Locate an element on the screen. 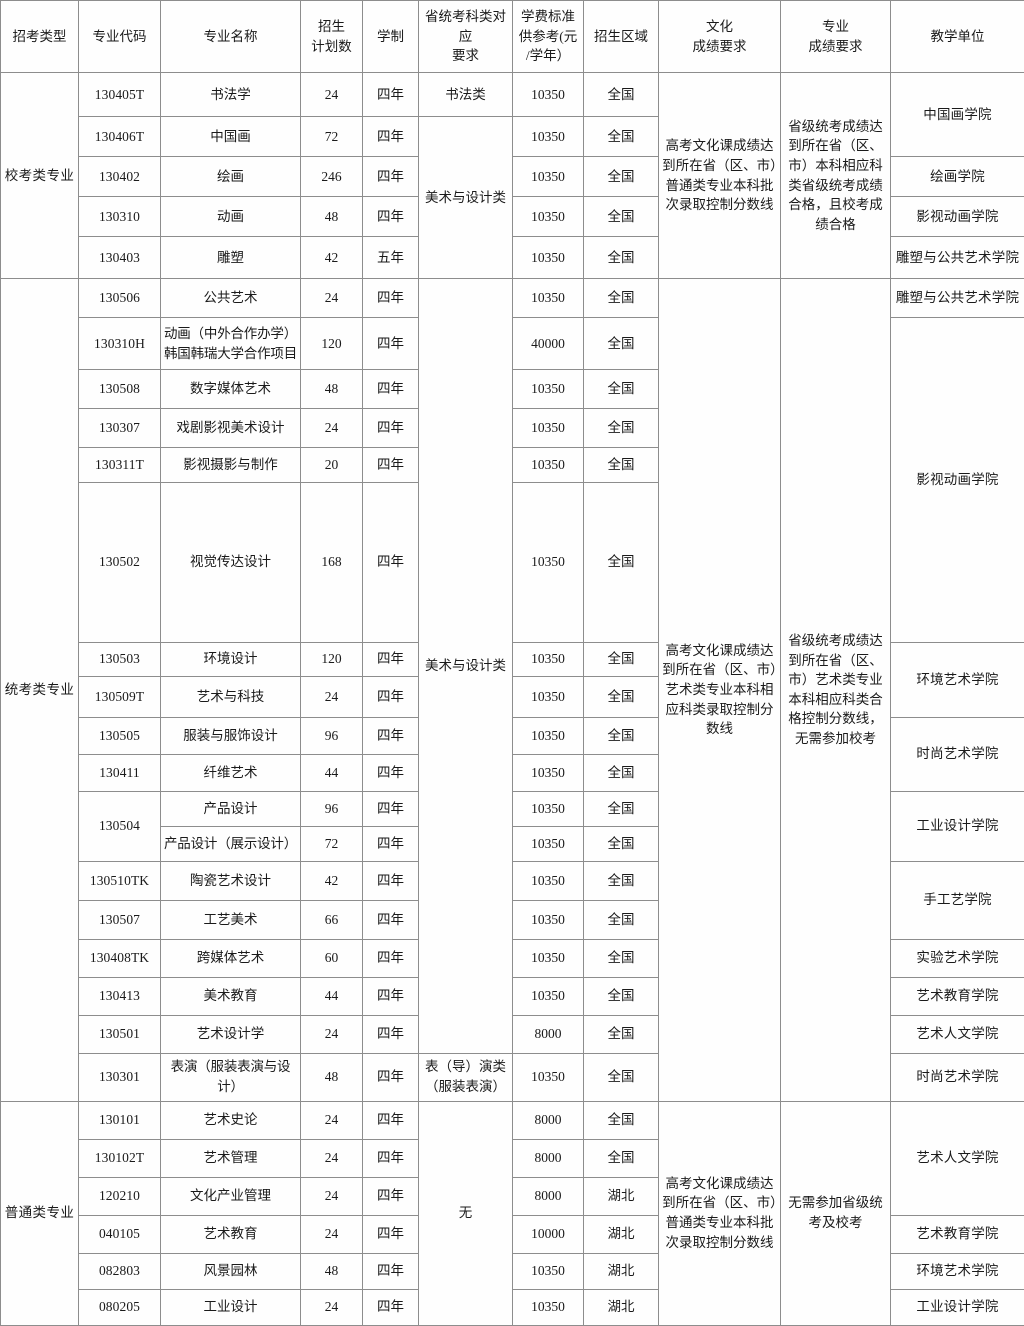 The height and width of the screenshot is (1326, 1024). provincial-subject: 美术与设计类 is located at coordinates (466, 198).